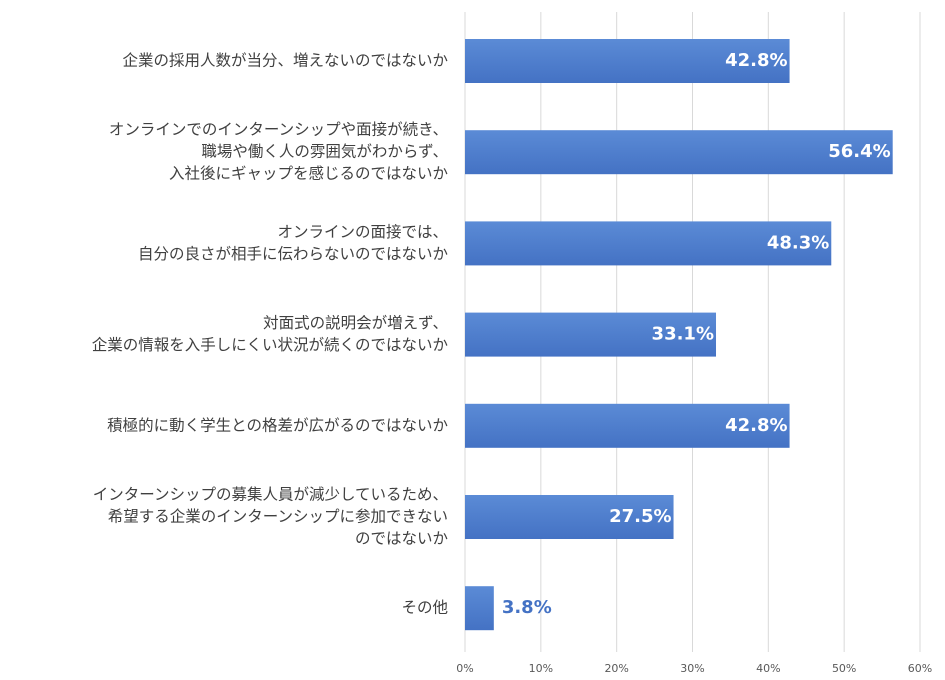 Image resolution: width=945 pixels, height=680 pixels. What do you see at coordinates (355, 323) in the screenshot?
I see `category-label: 対面式の説明会が増えず、` at bounding box center [355, 323].